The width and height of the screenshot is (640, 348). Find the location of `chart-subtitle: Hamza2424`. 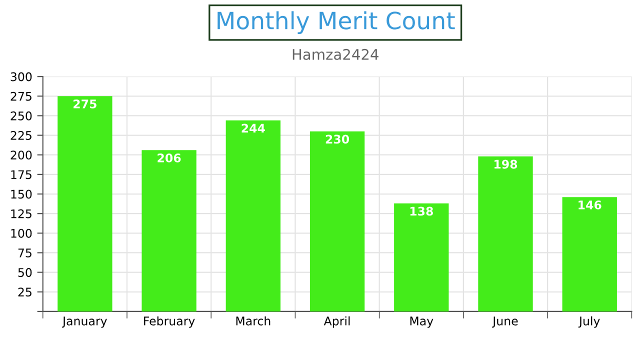

chart-subtitle: Hamza2424 is located at coordinates (335, 54).